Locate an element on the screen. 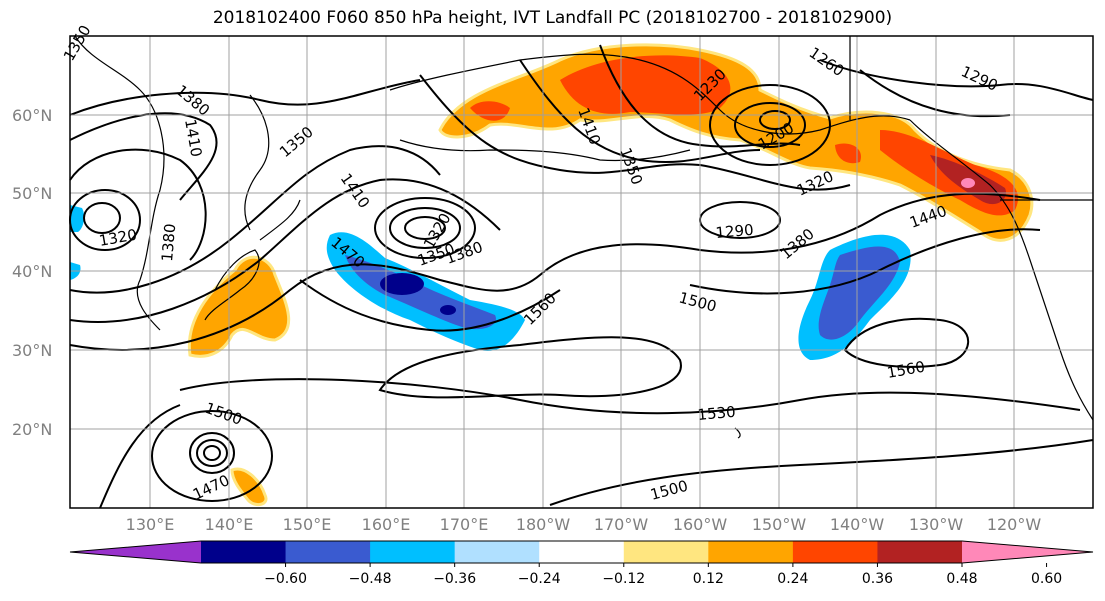  coastline-kuriles is located at coordinates (280, 220).